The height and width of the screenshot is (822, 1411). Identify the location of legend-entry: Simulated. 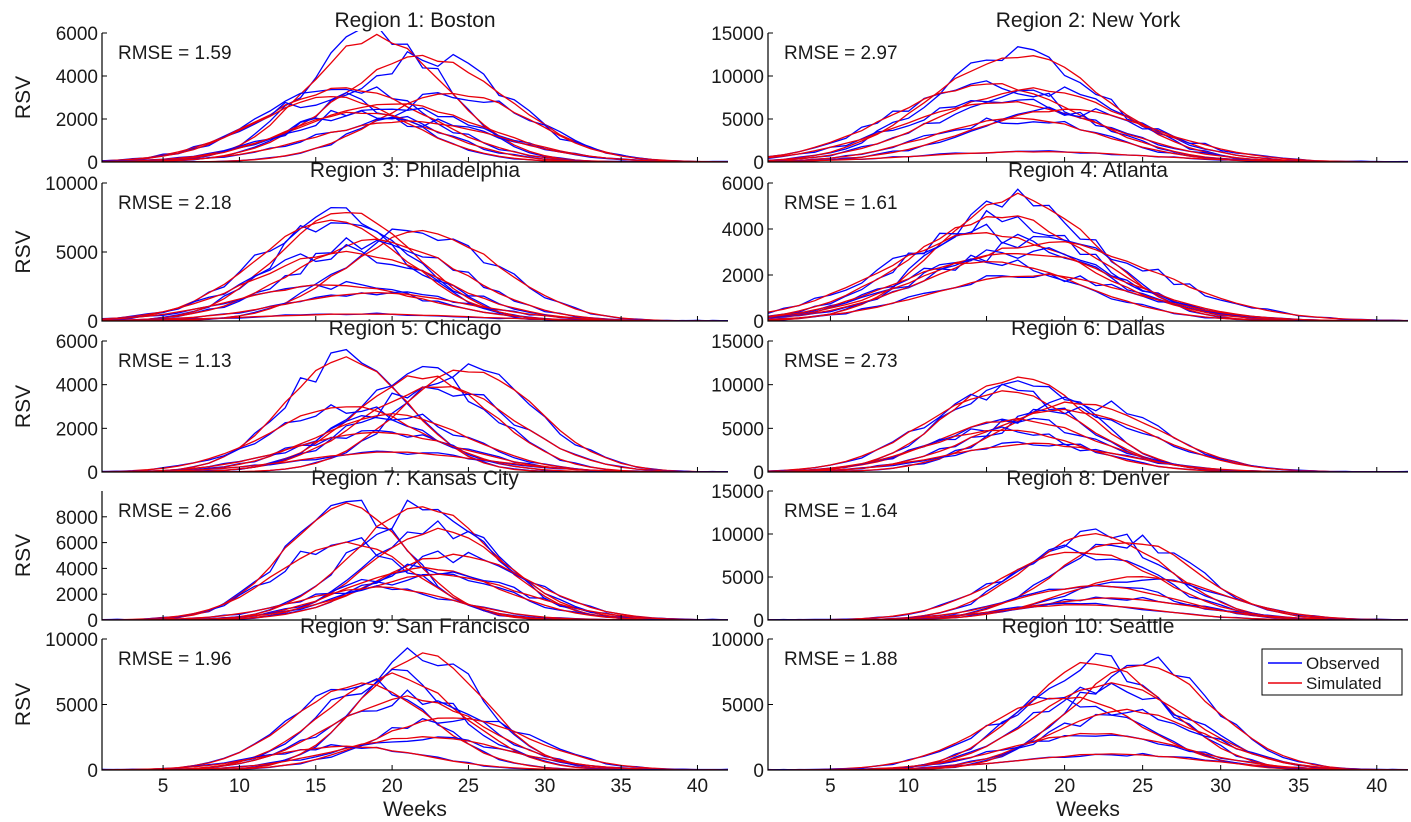
(1344, 683).